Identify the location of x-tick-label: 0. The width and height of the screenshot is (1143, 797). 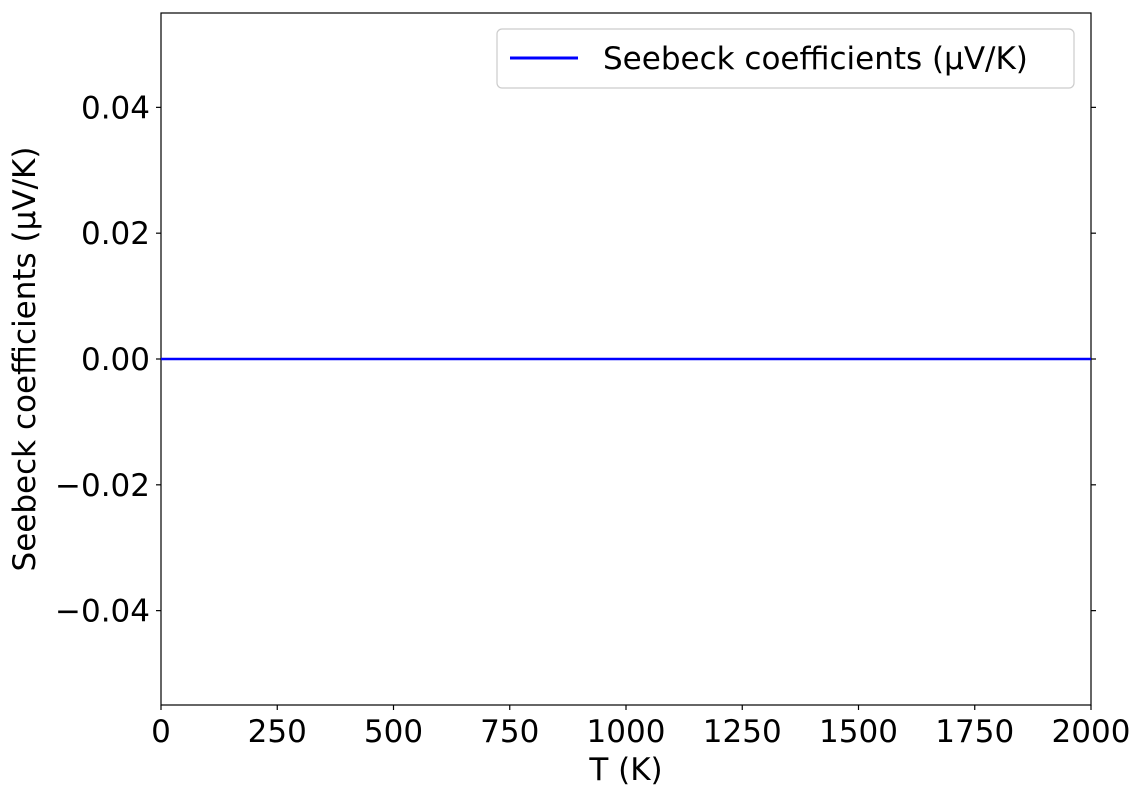
(161, 732).